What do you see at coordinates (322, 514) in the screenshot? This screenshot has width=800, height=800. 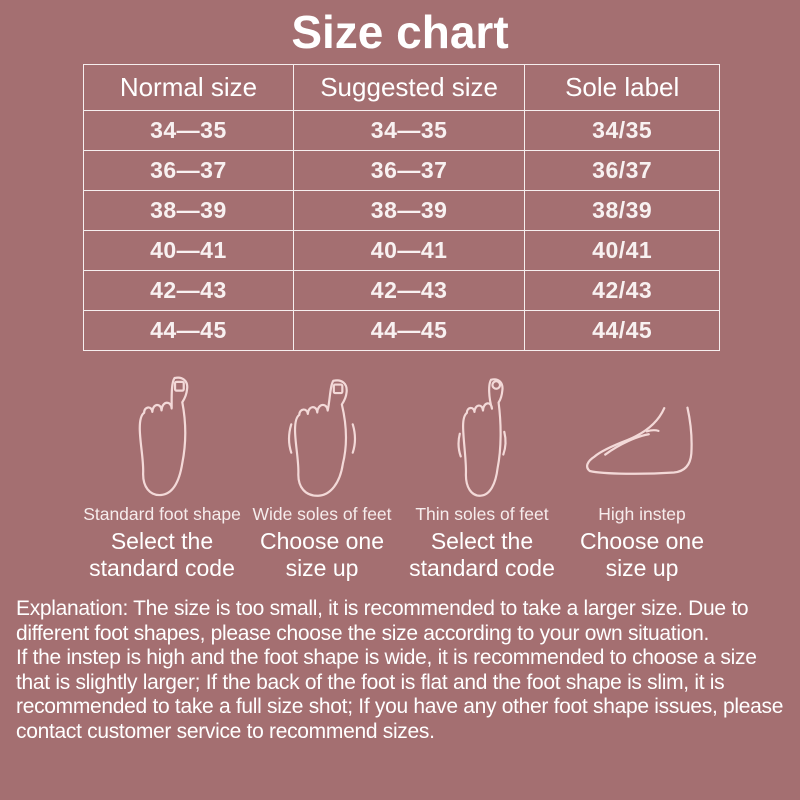 I see `foot-guide-label: Wide soles of feet` at bounding box center [322, 514].